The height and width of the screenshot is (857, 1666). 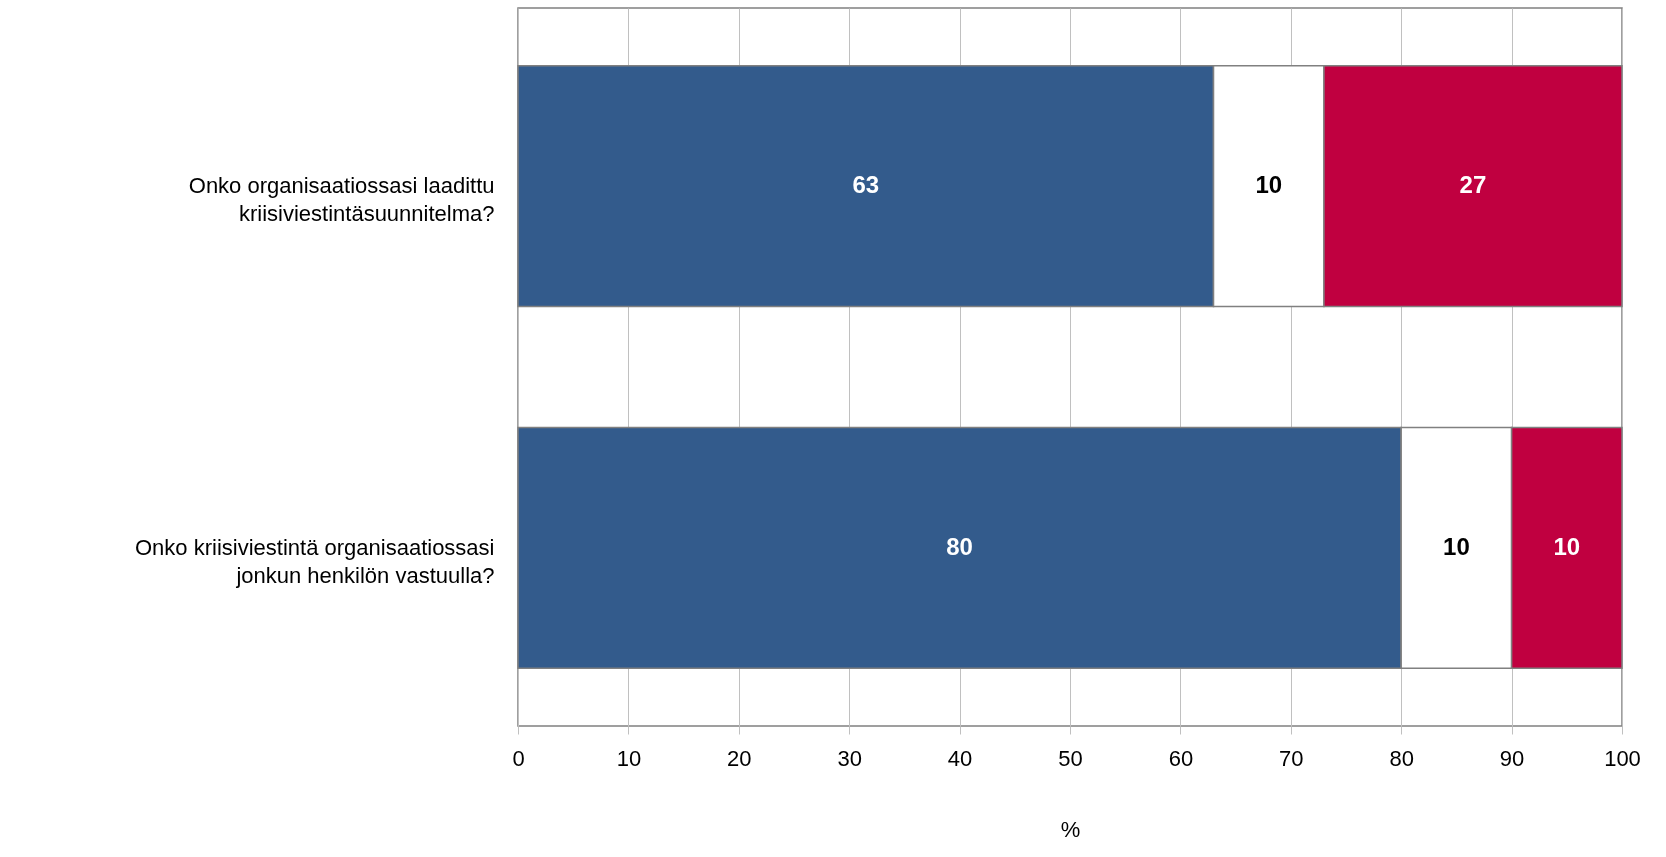 I want to click on x-tick-label: 0, so click(x=518, y=758).